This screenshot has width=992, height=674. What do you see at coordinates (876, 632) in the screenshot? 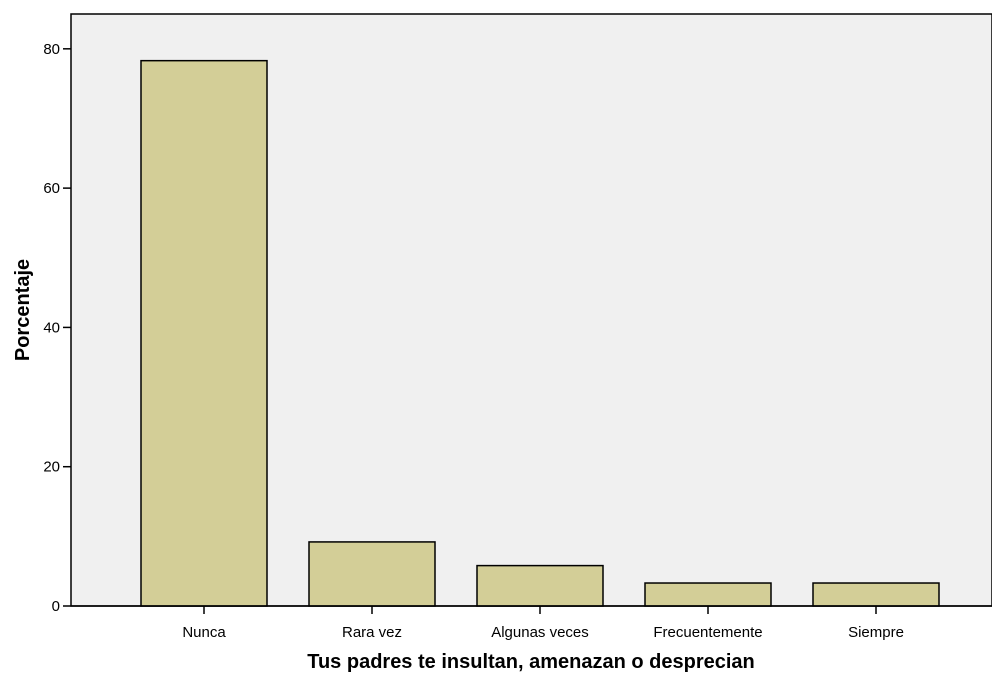
I see `x-tick-label-4: Siempre` at bounding box center [876, 632].